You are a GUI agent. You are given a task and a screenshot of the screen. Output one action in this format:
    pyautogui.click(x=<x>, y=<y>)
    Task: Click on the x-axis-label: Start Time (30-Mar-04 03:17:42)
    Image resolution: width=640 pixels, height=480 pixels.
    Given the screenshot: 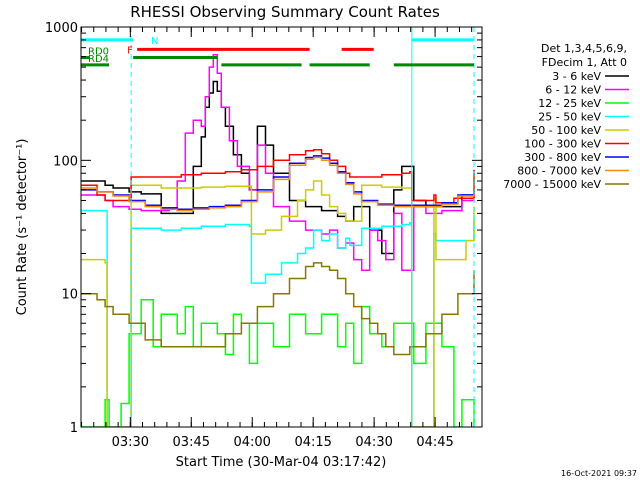 What is the action you would take?
    pyautogui.click(x=281, y=462)
    